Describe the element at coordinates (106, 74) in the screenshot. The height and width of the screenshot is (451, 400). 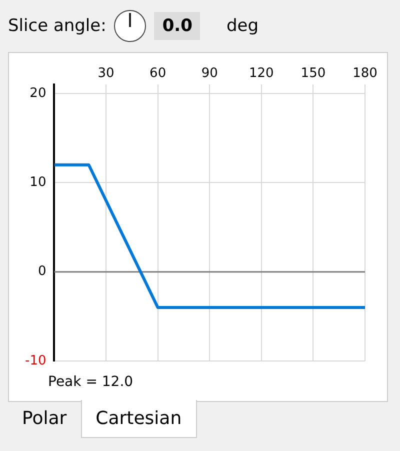
I see `x-tick-label: 30` at that location.